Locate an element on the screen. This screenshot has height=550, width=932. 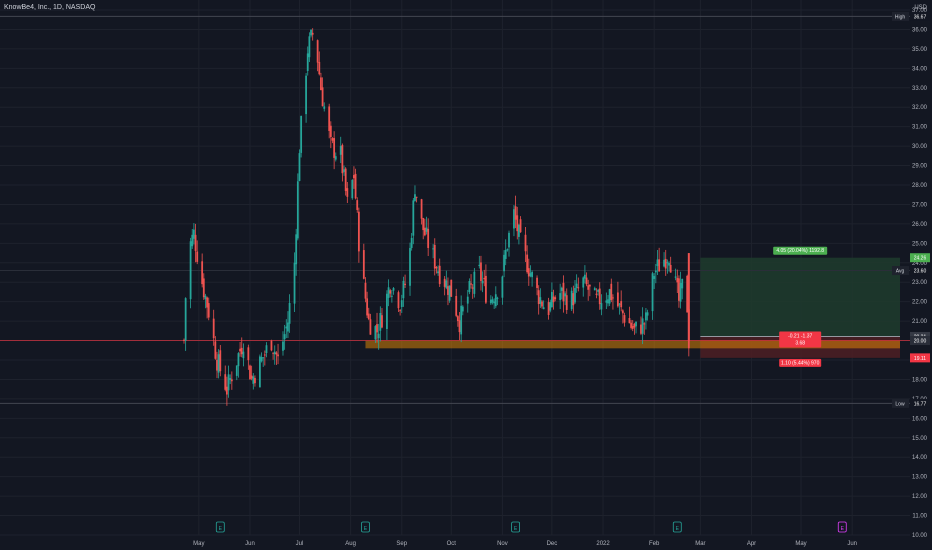
time-axis-label: Jul is located at coordinates (300, 544).